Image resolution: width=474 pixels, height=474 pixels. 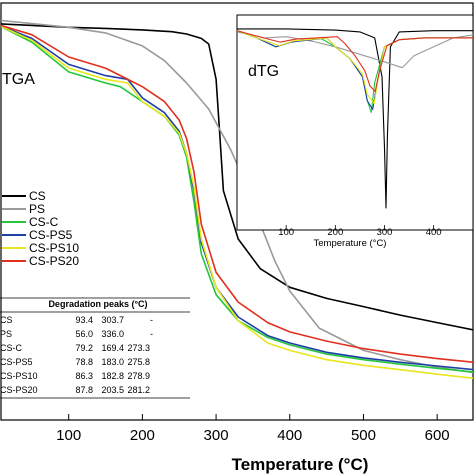 I want to click on table-cell-peak-1: 79.2, so click(x=84, y=348).